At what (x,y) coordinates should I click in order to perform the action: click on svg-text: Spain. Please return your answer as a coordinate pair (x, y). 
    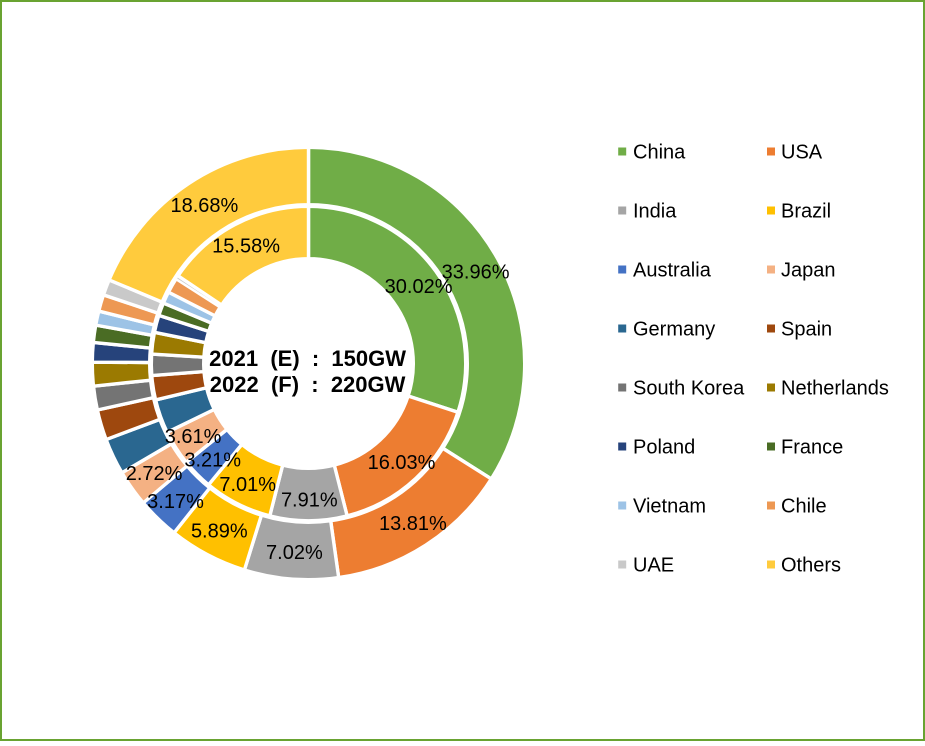
    Looking at the image, I should click on (806, 330).